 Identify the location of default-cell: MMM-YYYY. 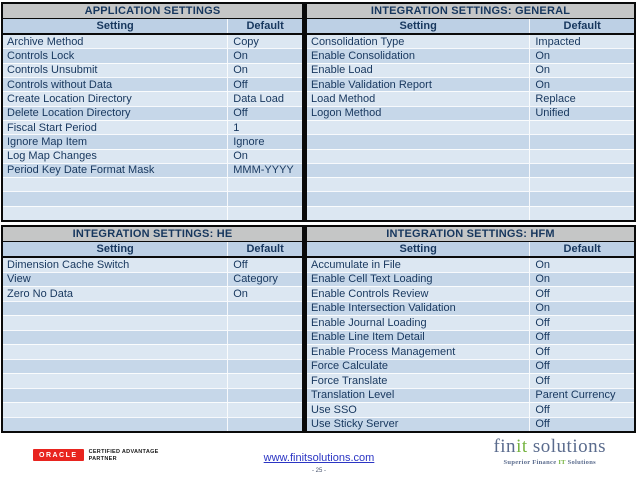
(264, 170).